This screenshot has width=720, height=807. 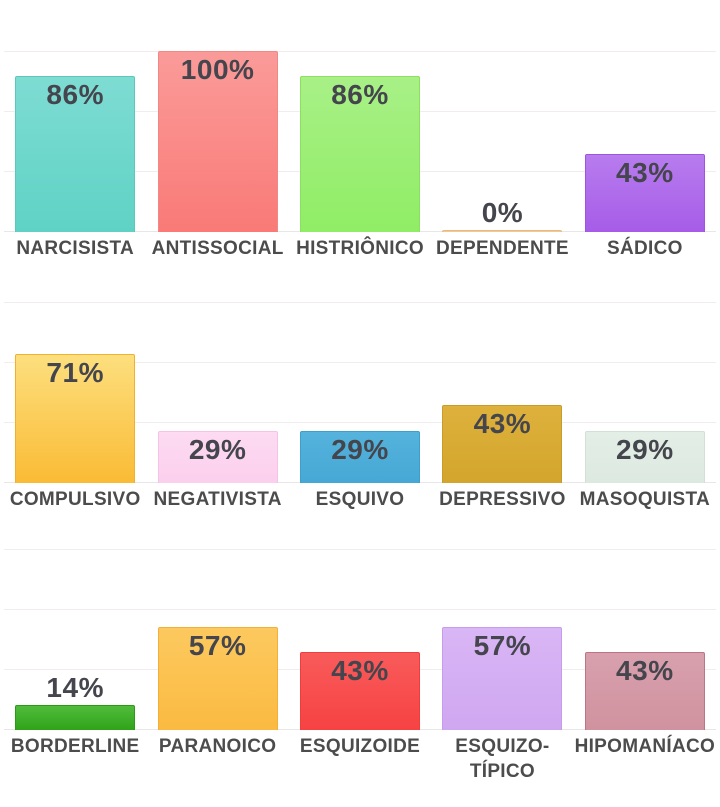 I want to click on category-label: DEPRESSIVO, so click(x=502, y=499).